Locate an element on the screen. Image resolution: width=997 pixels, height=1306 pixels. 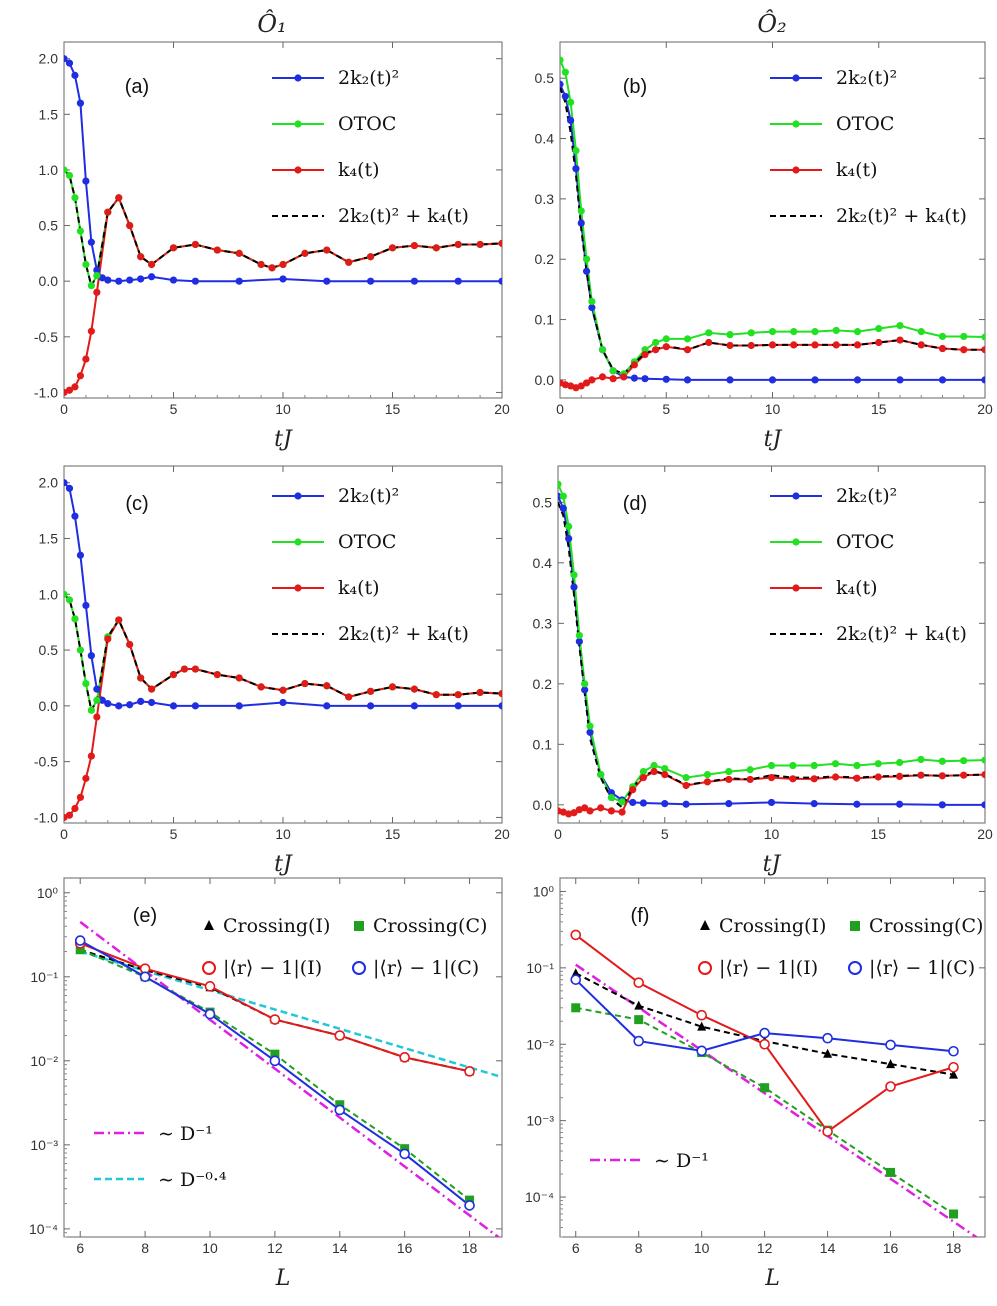
series-line is located at coordinates (283, 594).